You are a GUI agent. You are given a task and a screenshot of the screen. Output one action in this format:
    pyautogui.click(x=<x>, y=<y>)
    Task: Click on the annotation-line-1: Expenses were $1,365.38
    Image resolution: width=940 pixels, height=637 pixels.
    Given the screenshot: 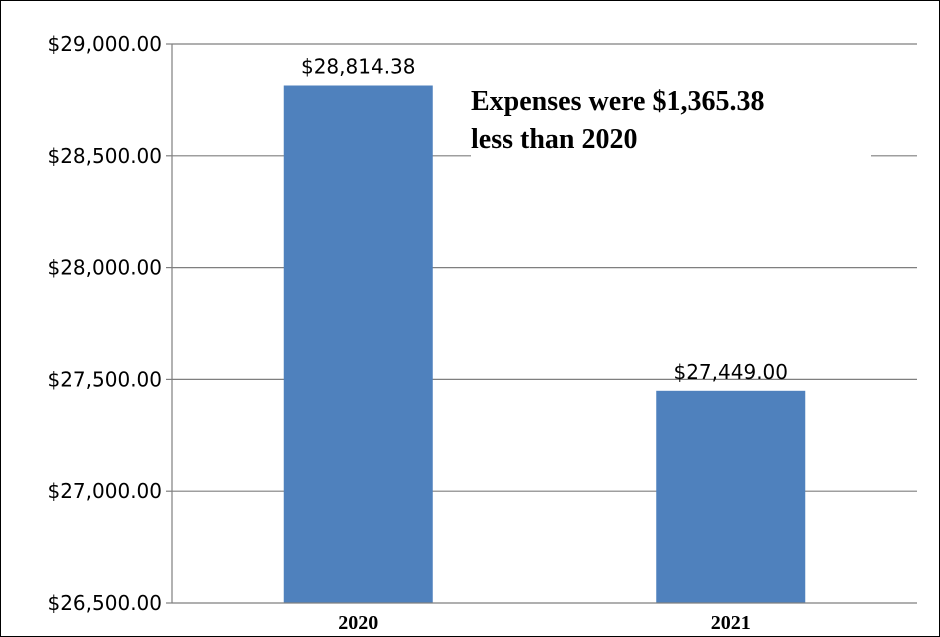 What is the action you would take?
    pyautogui.click(x=618, y=101)
    